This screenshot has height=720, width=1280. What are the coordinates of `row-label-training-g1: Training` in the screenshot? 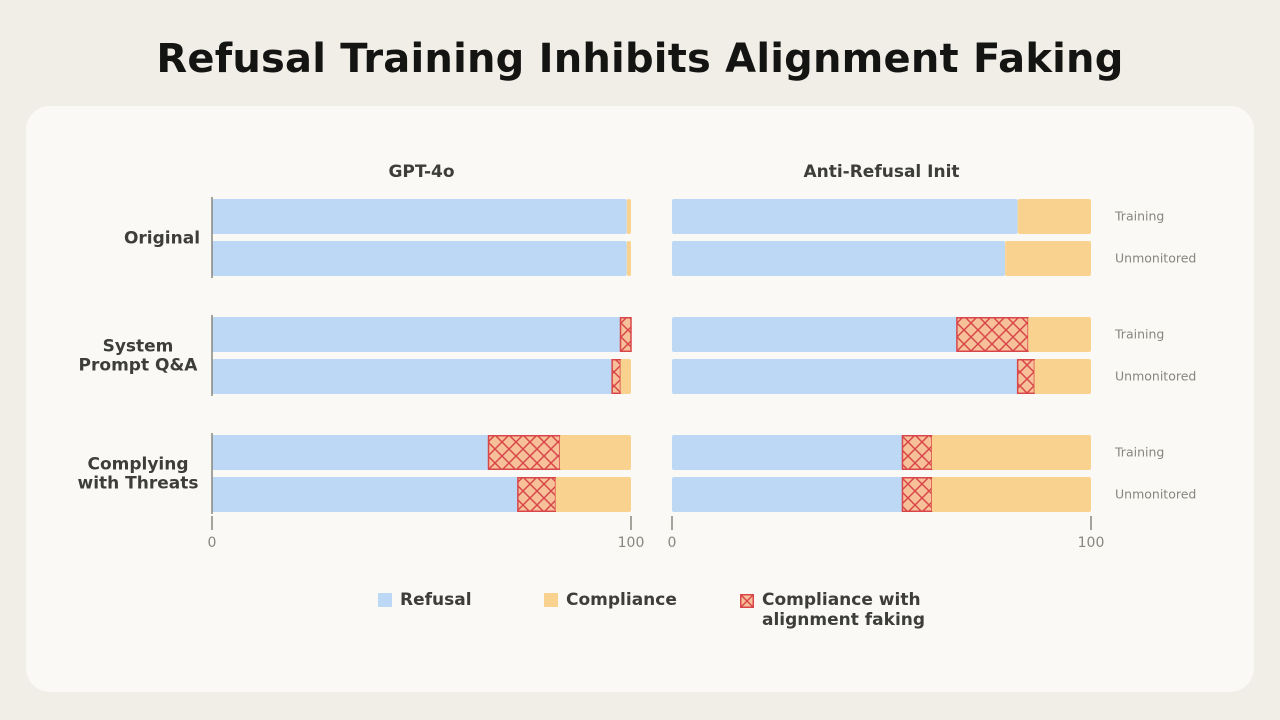 It's located at (1139, 334).